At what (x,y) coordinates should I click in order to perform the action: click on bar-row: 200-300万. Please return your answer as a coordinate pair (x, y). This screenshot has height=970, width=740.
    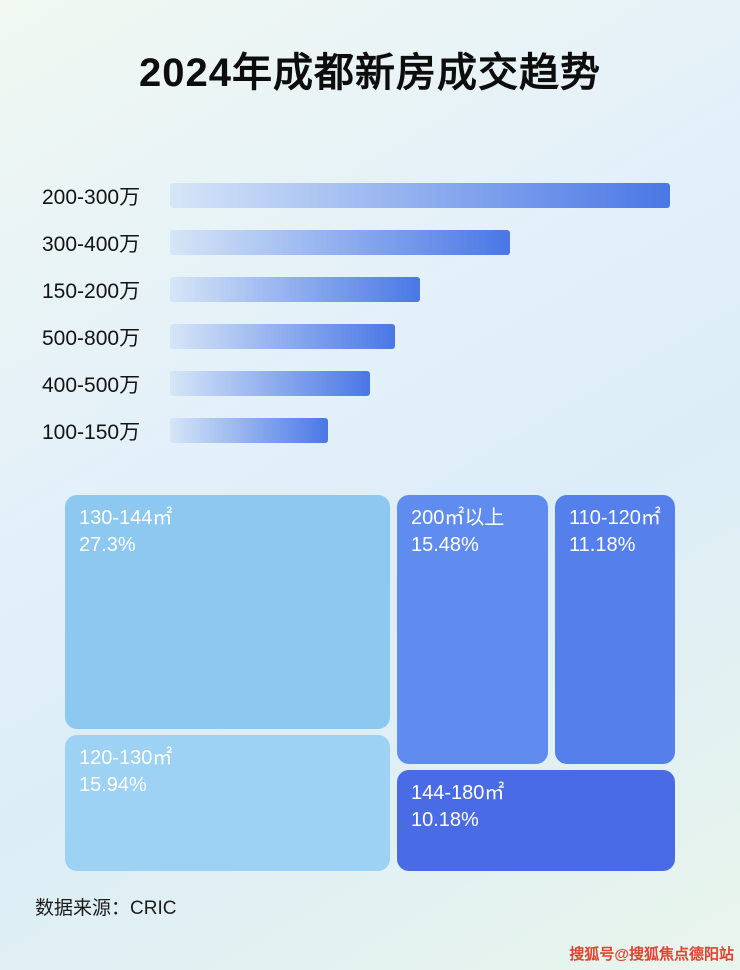
    Looking at the image, I should click on (356, 196).